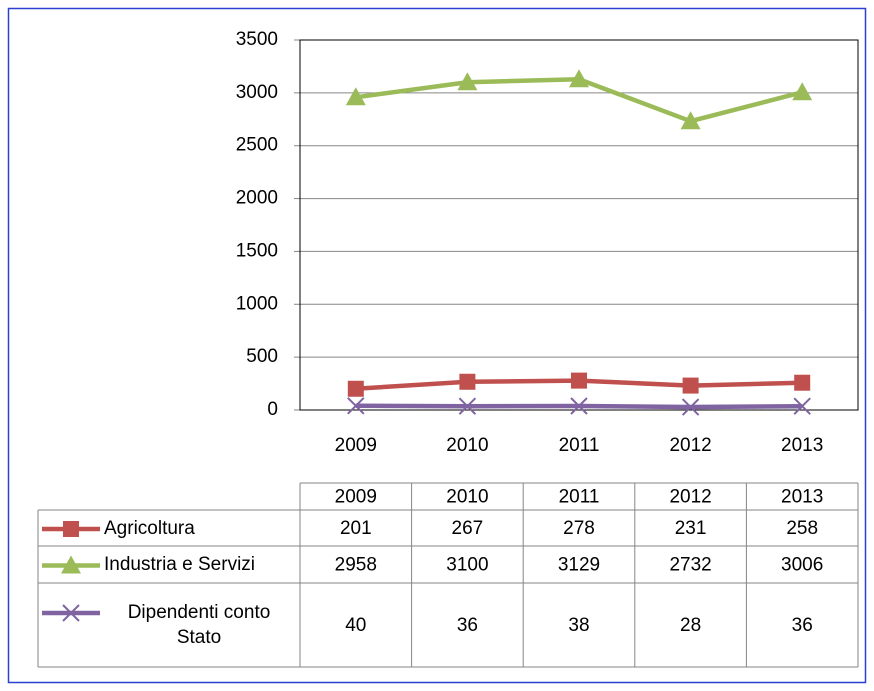  I want to click on y-tick-label: 2000, so click(257, 198).